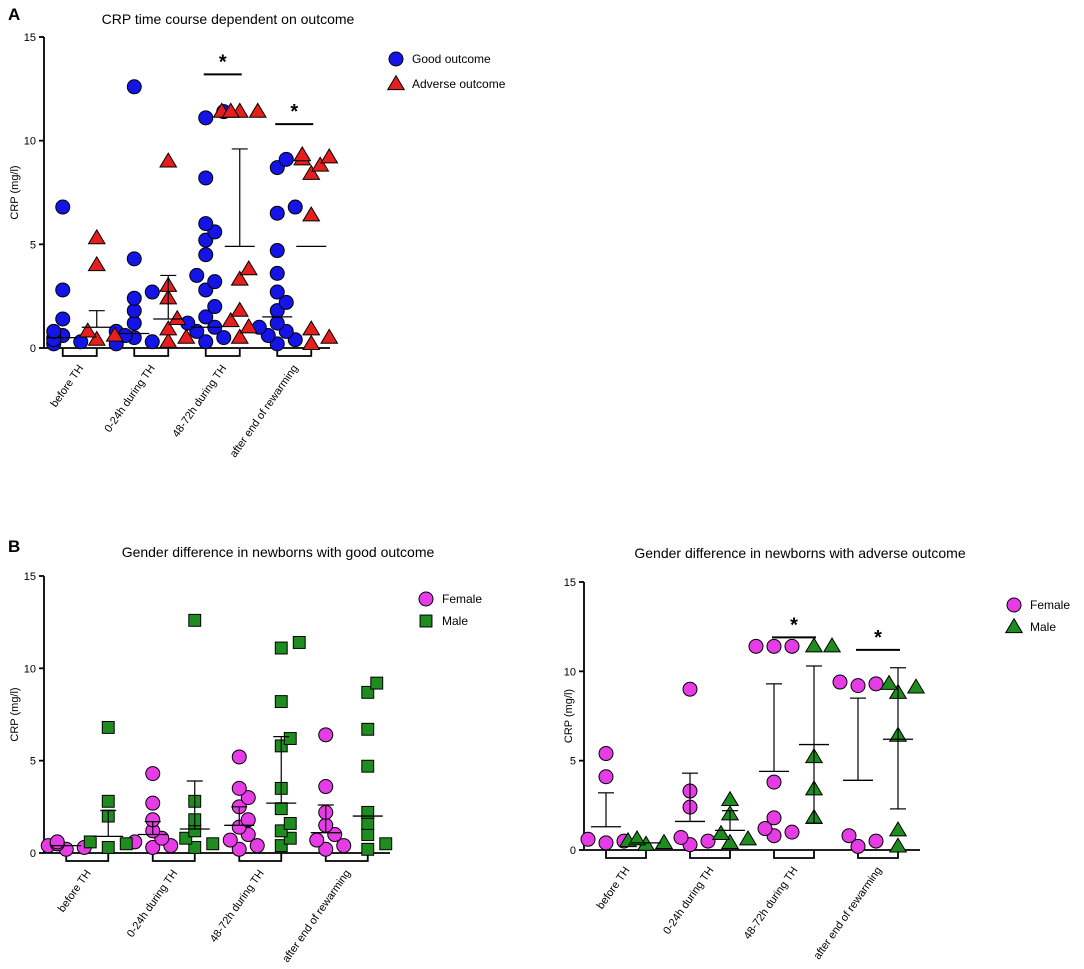  I want to click on significance-star: *, so click(794, 625).